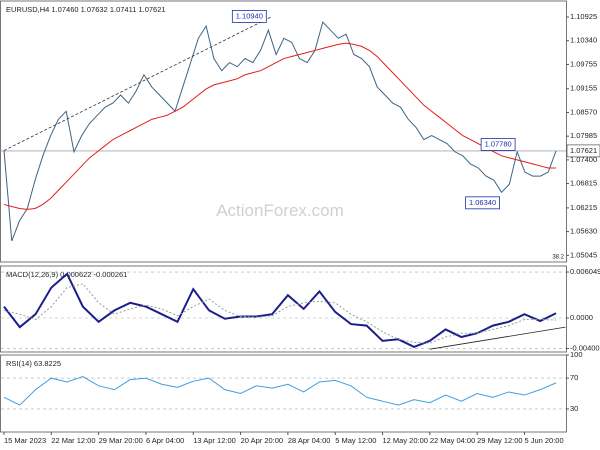 The height and width of the screenshot is (450, 600). Describe the element at coordinates (452, 440) in the screenshot. I see `x-tick-label: 22 May 04:00` at that location.